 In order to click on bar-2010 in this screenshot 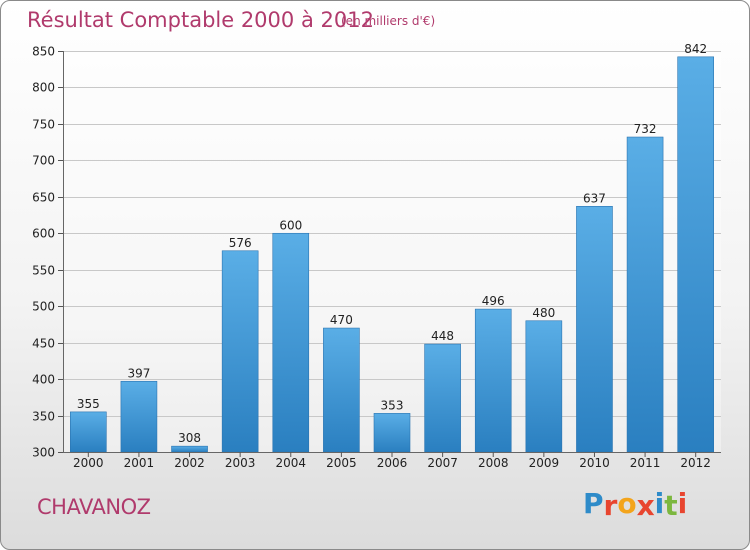, I will do `click(594, 329)`.